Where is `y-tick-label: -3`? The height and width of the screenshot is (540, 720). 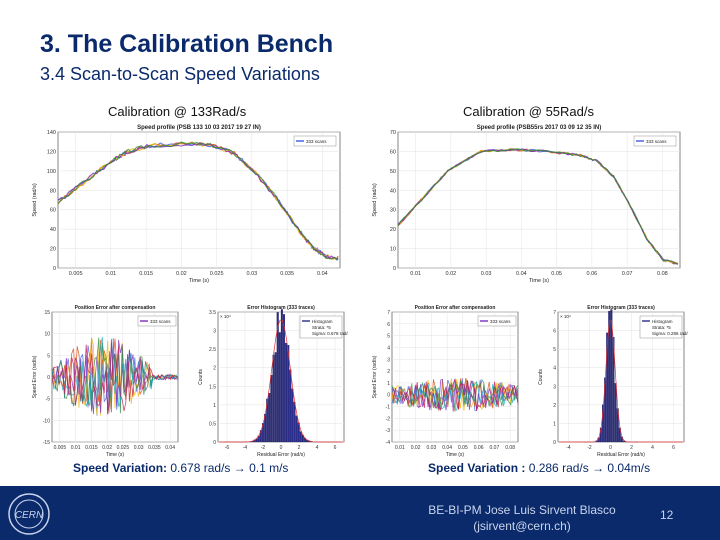 y-tick-label: -3 is located at coordinates (388, 431).